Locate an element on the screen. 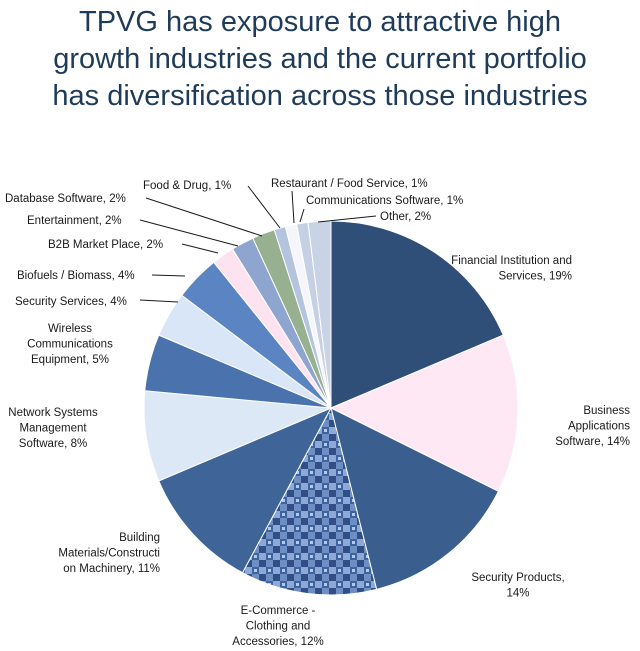 Image resolution: width=640 pixels, height=651 pixels. slice-label-line: Materials/Constructi is located at coordinates (109, 554).